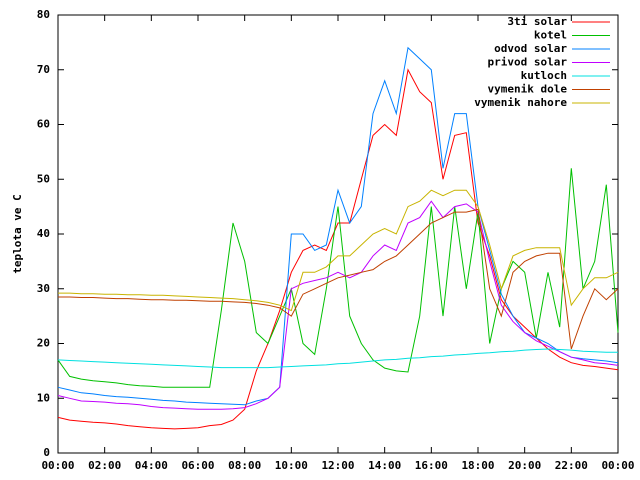 Image resolution: width=640 pixels, height=480 pixels. What do you see at coordinates (43, 233) in the screenshot?
I see `y-tick-label: 40` at bounding box center [43, 233].